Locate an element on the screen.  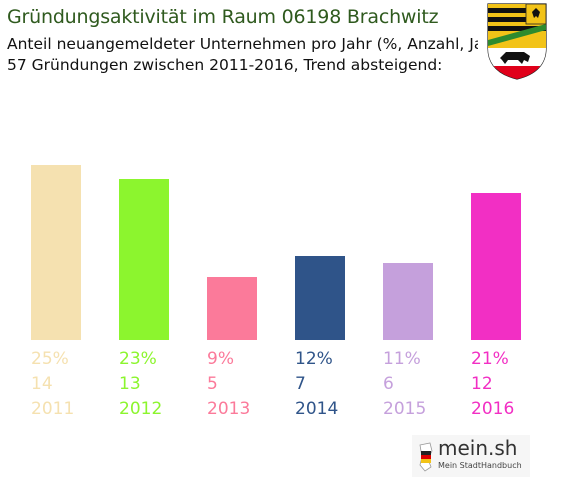
coat-of-arms-icon is located at coordinates (517, 41).